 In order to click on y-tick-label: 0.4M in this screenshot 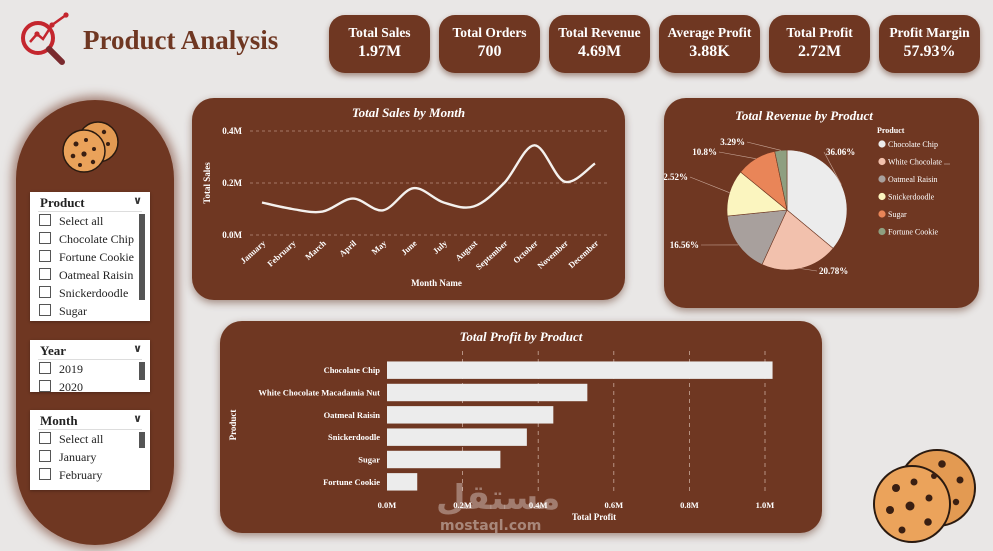, I will do `click(232, 131)`.